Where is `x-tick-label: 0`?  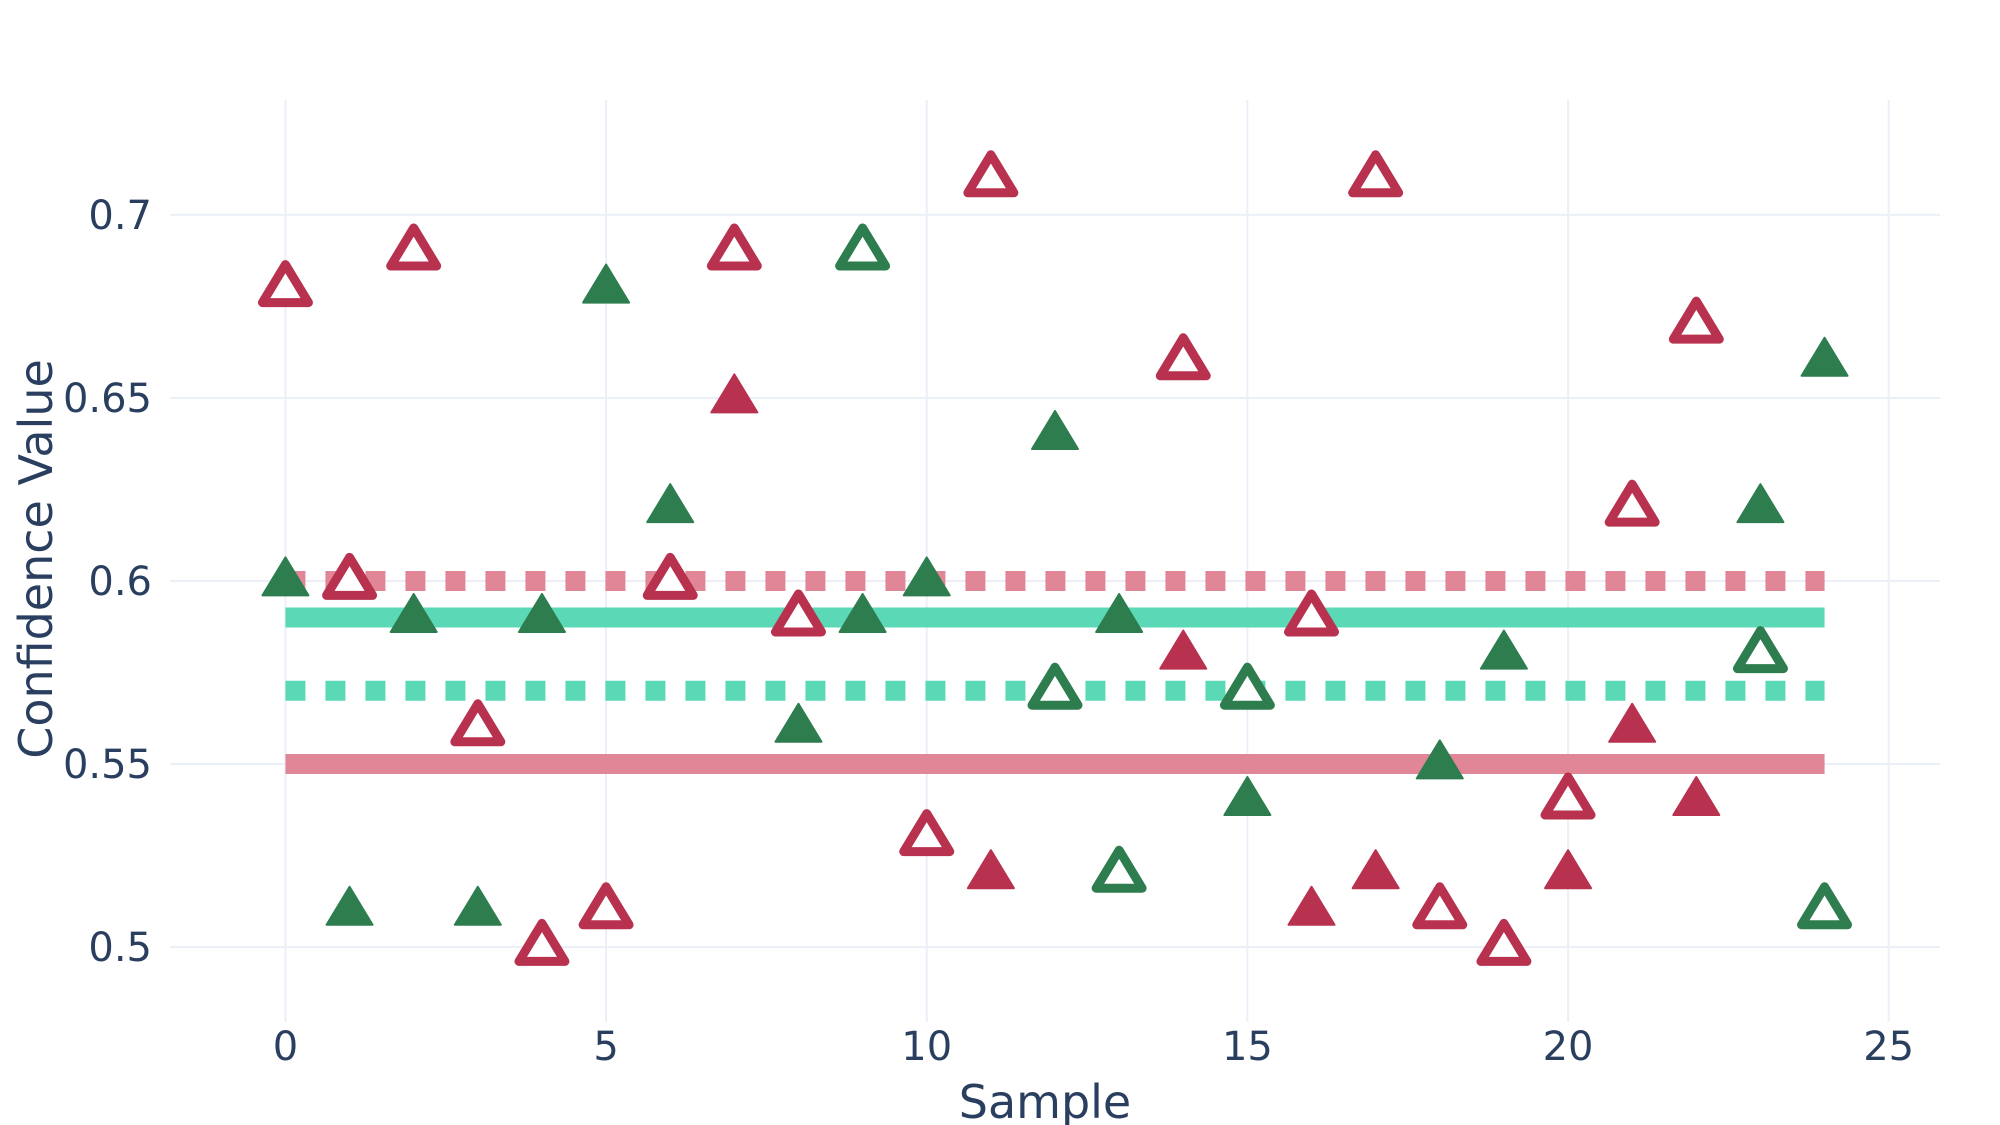 x-tick-label: 0 is located at coordinates (285, 1047).